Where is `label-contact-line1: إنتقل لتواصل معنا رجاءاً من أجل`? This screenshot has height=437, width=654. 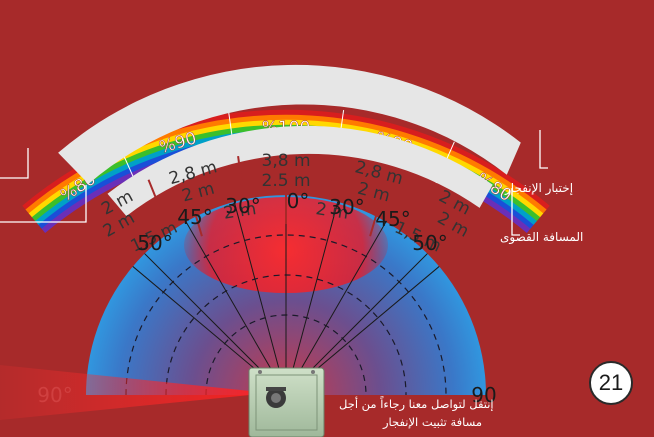
label-contact-line1: إنتقل لتواصل معنا رجاءاً من أجل is located at coordinates (416, 404).